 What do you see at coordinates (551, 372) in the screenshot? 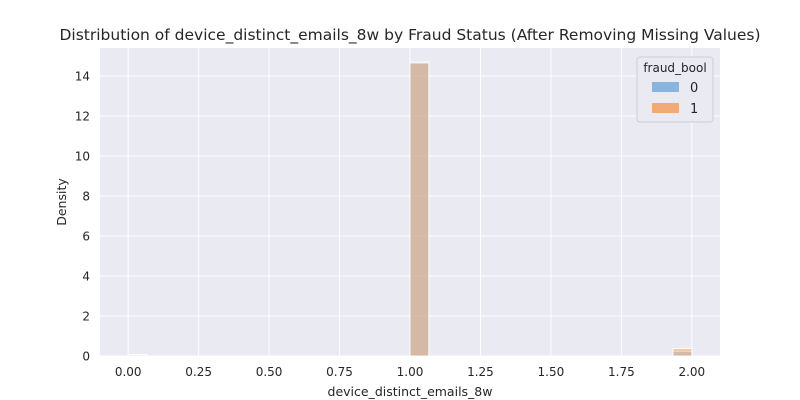
I see `x-tick-label: 1.50` at bounding box center [551, 372].